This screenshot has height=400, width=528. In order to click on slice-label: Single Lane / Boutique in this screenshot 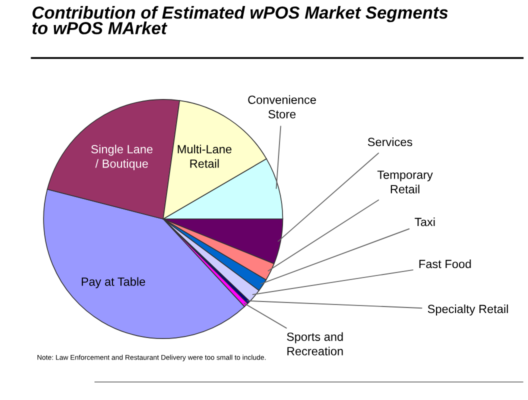, I will do `click(122, 157)`.